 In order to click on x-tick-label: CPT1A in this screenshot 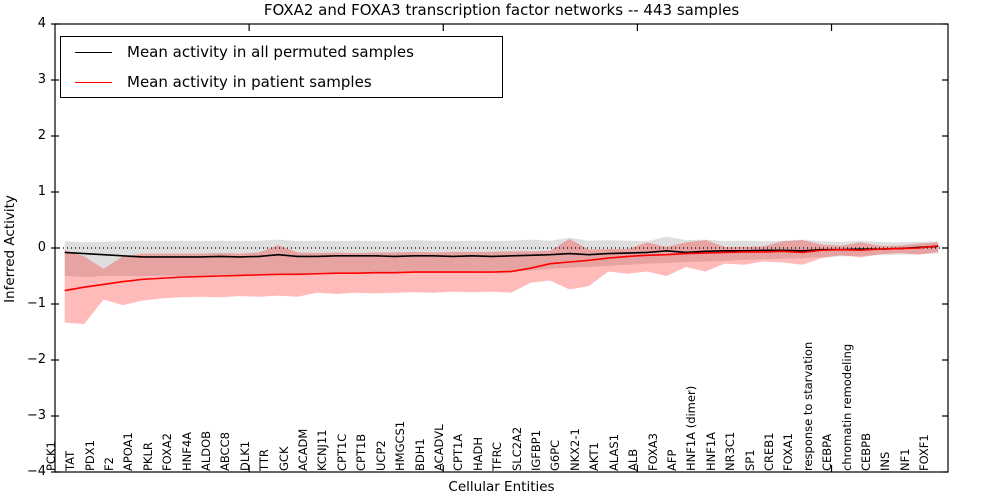, I will do `click(458, 452)`.